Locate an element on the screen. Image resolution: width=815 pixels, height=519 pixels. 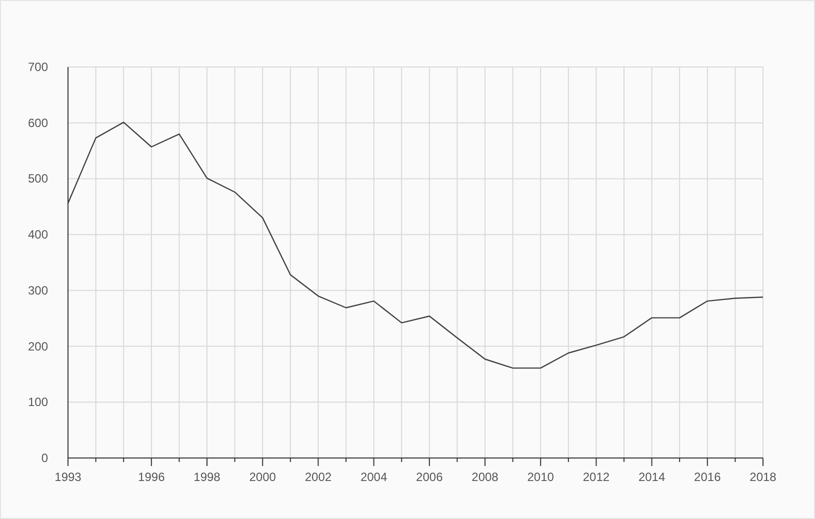
y-tick-label: 200 is located at coordinates (38, 346).